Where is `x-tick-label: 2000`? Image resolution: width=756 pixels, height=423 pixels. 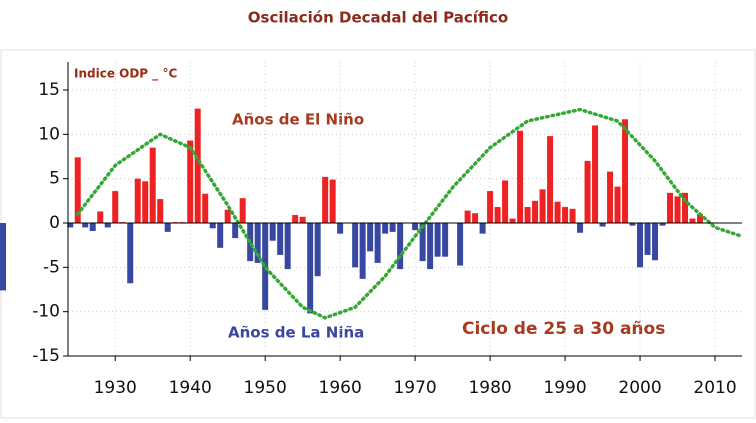 x-tick-label: 2000 is located at coordinates (639, 388).